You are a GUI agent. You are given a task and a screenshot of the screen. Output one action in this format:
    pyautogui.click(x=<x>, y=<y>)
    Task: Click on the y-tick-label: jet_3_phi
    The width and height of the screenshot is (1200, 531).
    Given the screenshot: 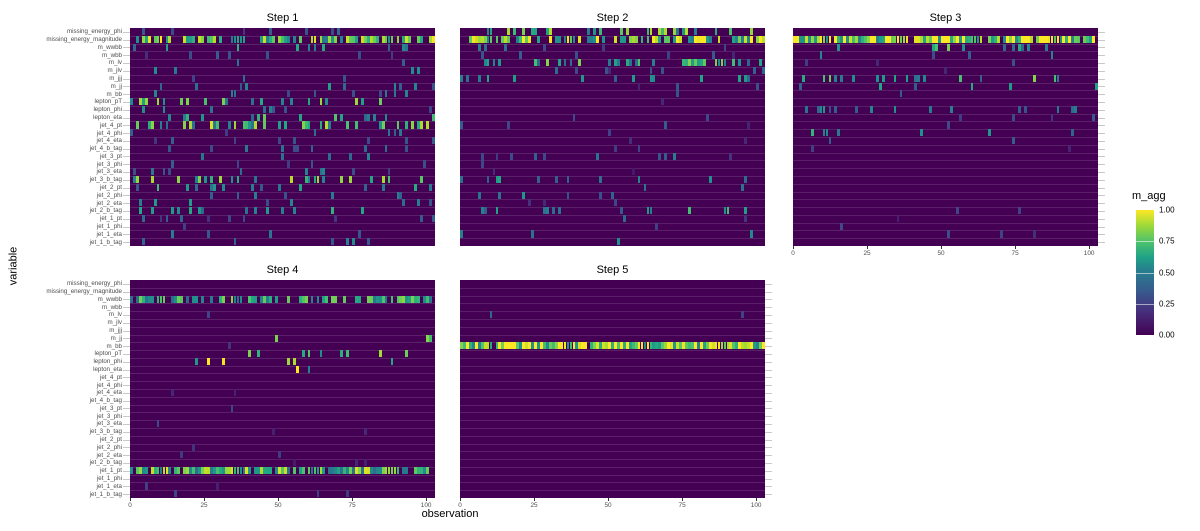 What is the action you would take?
    pyautogui.click(x=109, y=164)
    